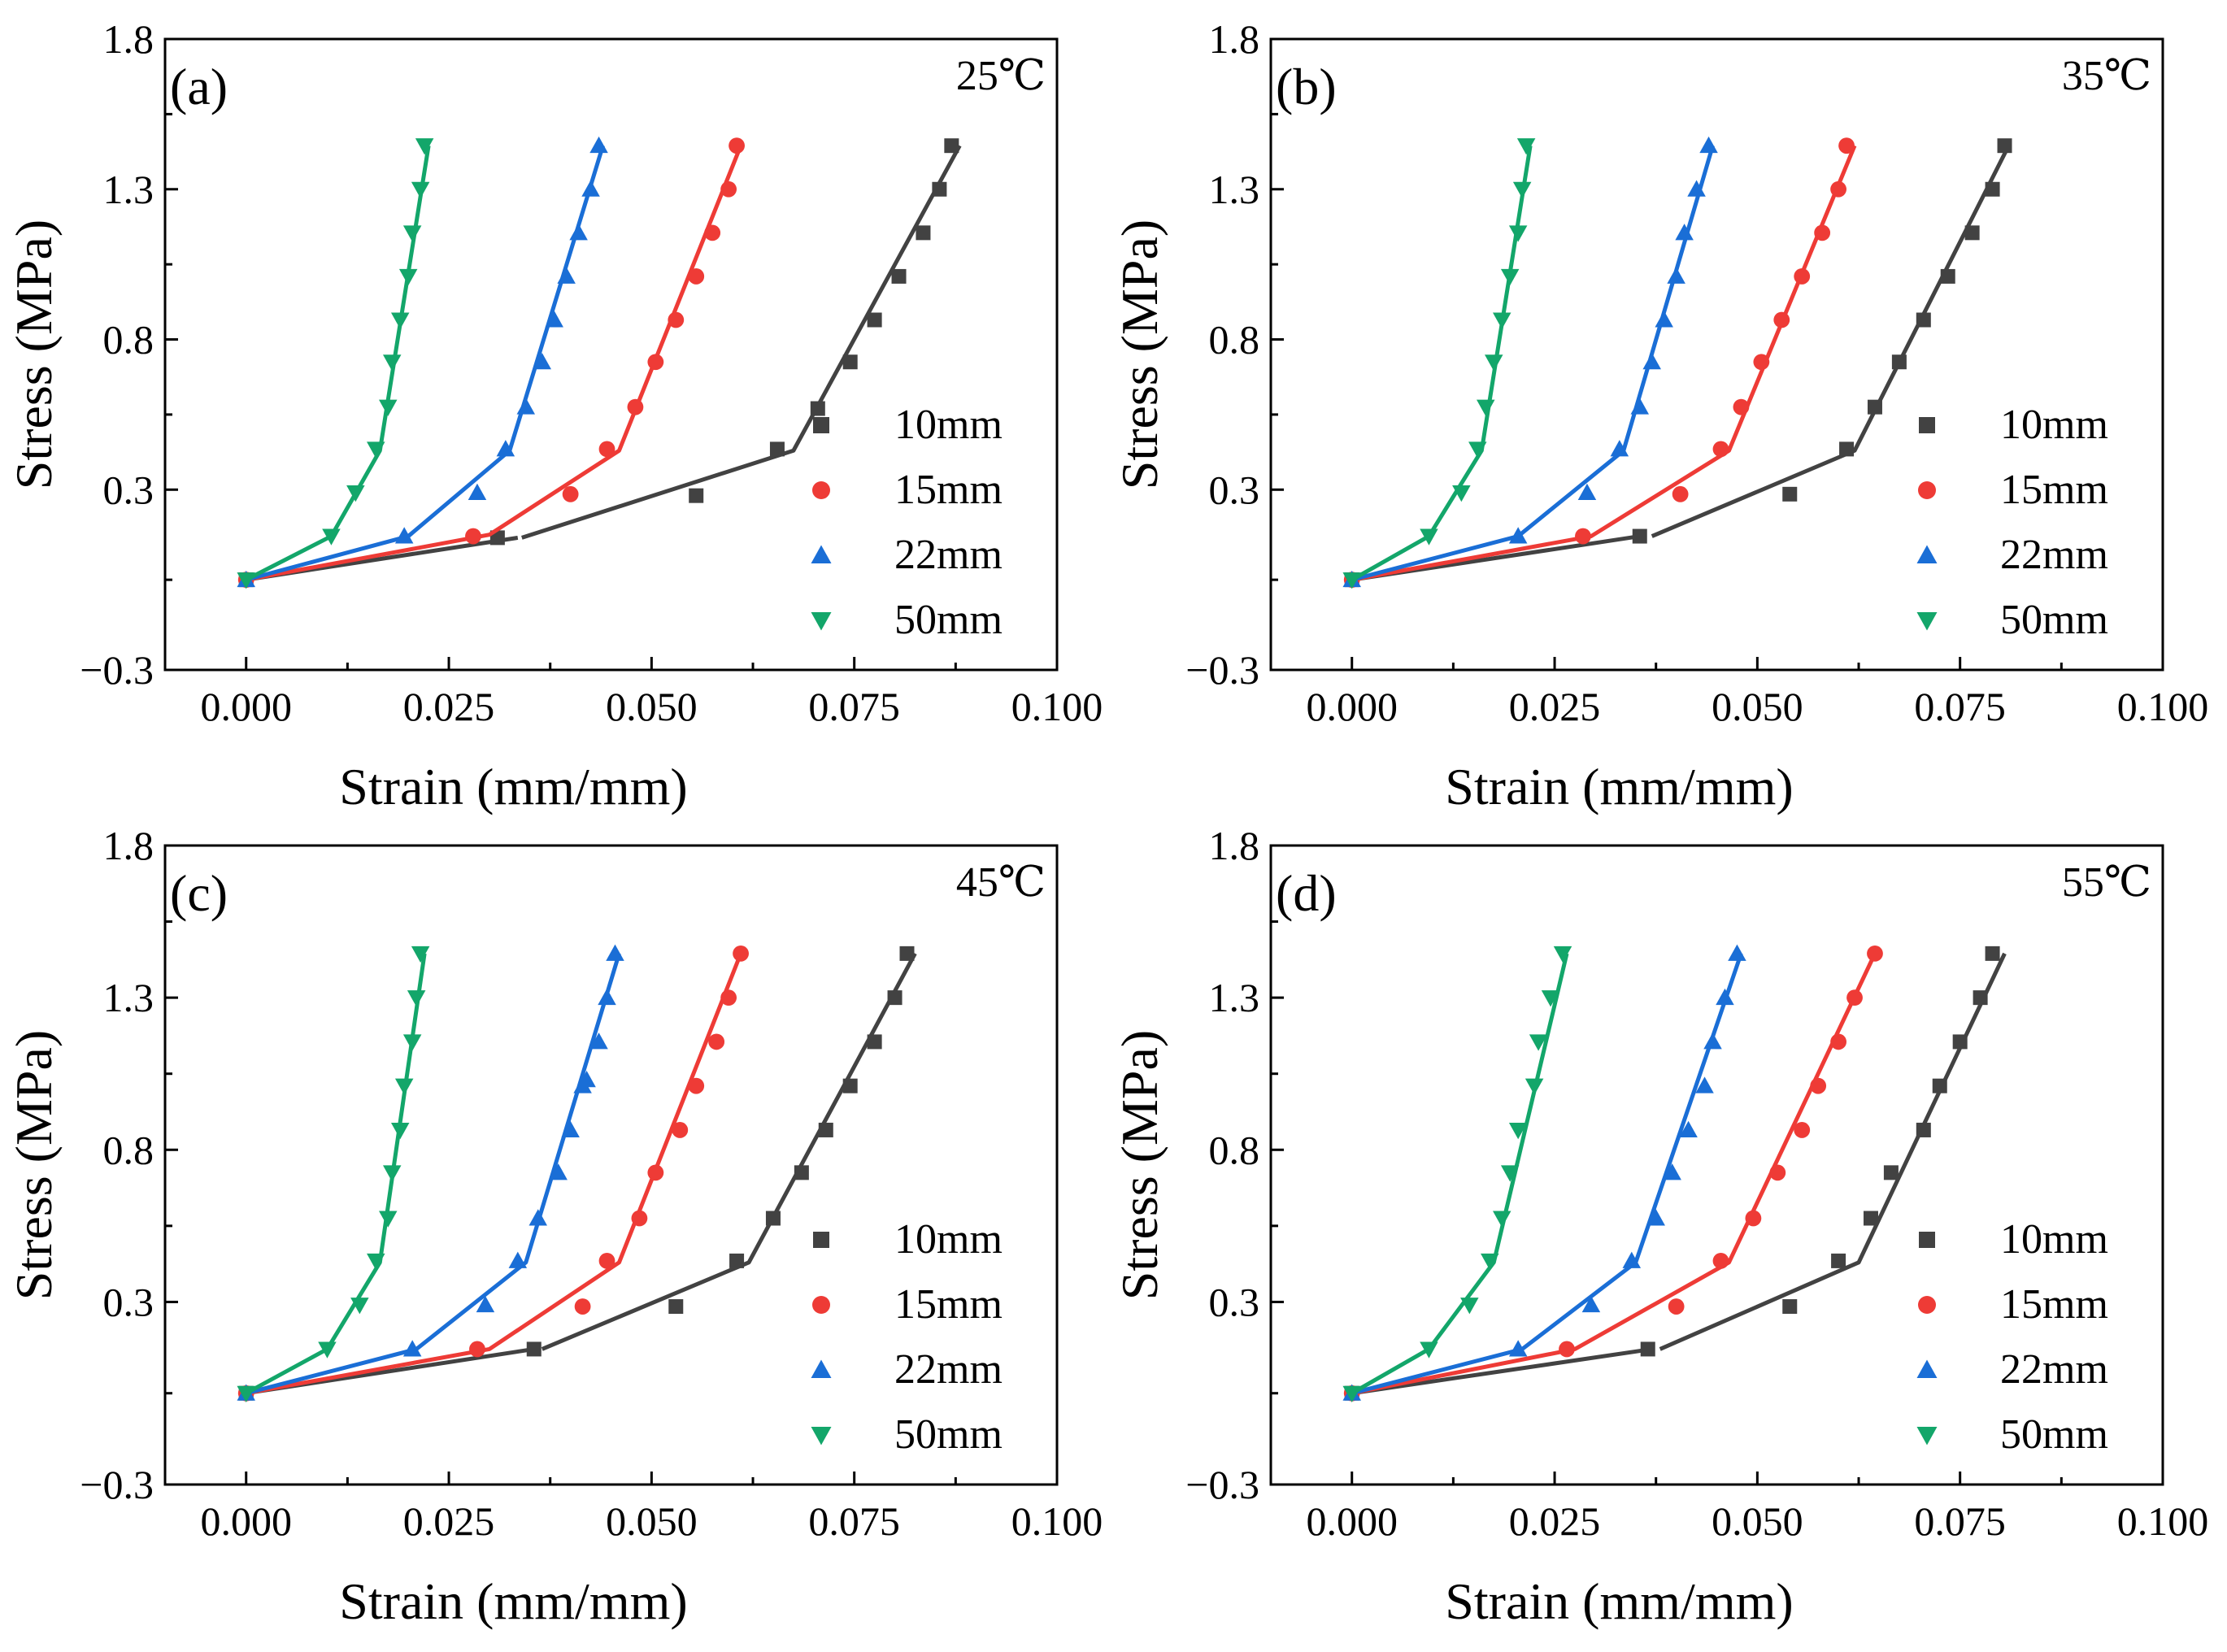 The height and width of the screenshot is (1652, 2227). What do you see at coordinates (128, 997) in the screenshot?
I see `y-tick-label: 1.3` at bounding box center [128, 997].